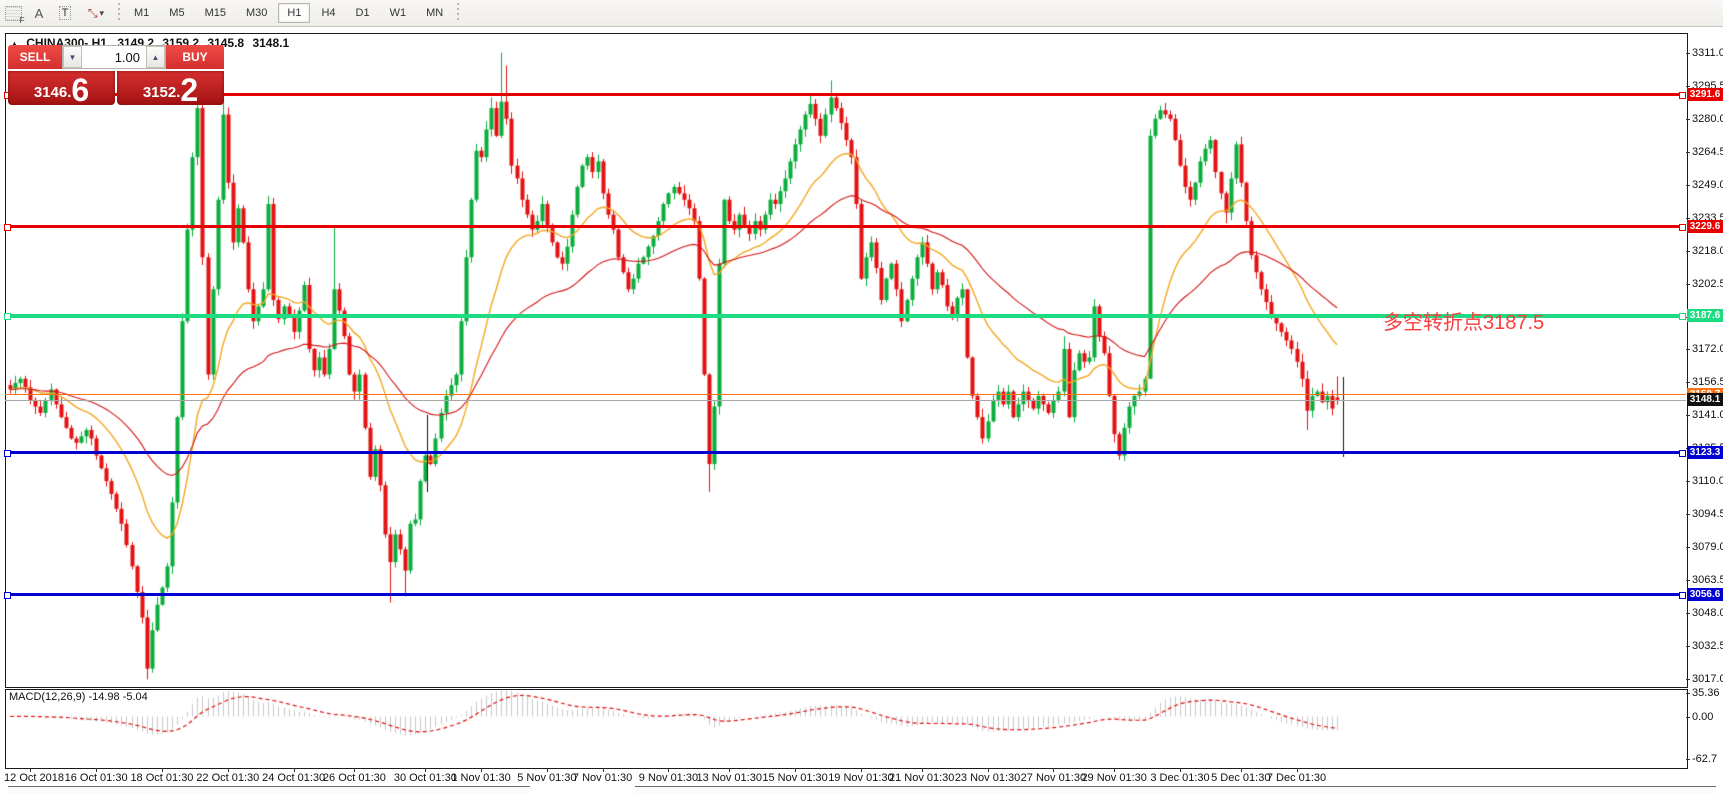  Describe the element at coordinates (1705, 453) in the screenshot. I see `price-badge-3123.3: 3123.3` at that location.